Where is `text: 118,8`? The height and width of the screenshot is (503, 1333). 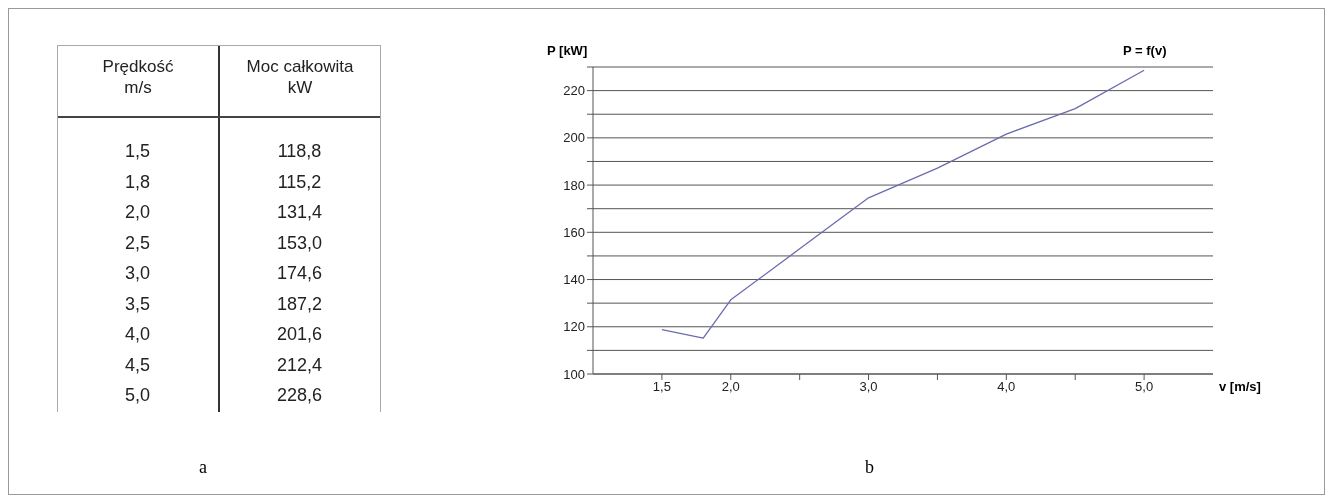 text: 118,8 is located at coordinates (299, 151).